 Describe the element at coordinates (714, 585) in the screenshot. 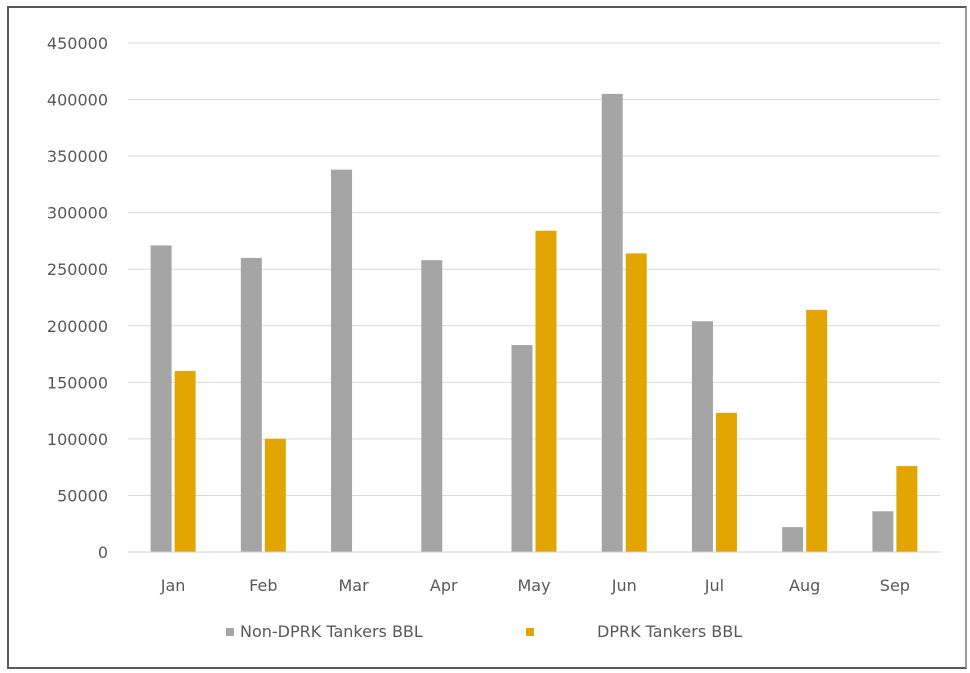

I see `x-tick-label: Jul` at that location.